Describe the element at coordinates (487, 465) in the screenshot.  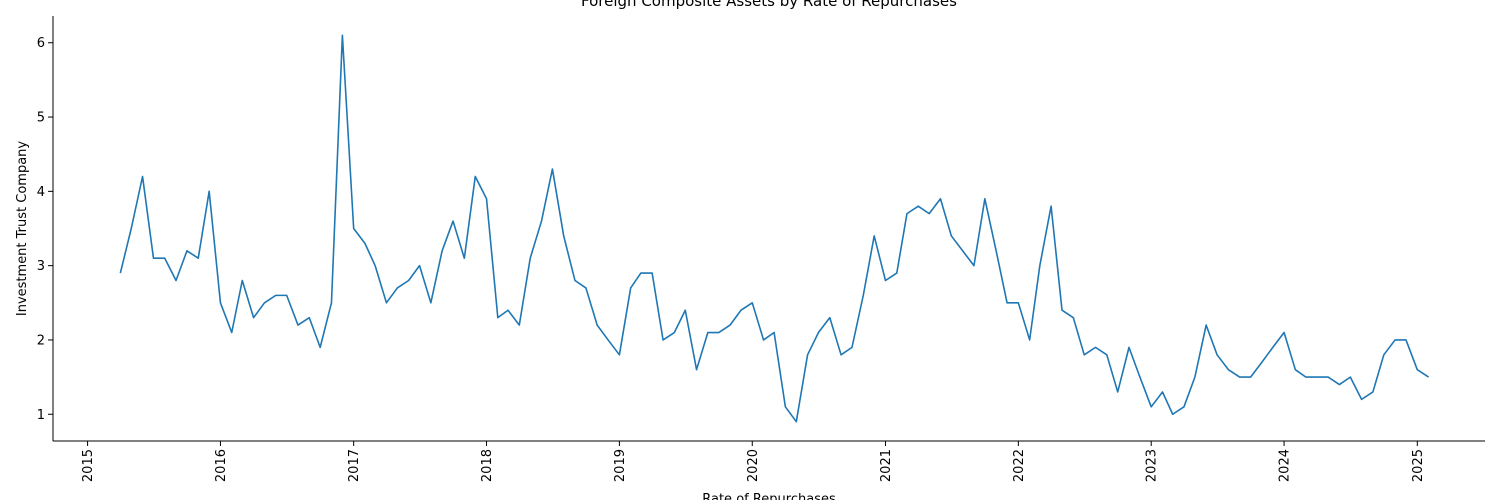
I see `x-tick-label: 2018` at that location.